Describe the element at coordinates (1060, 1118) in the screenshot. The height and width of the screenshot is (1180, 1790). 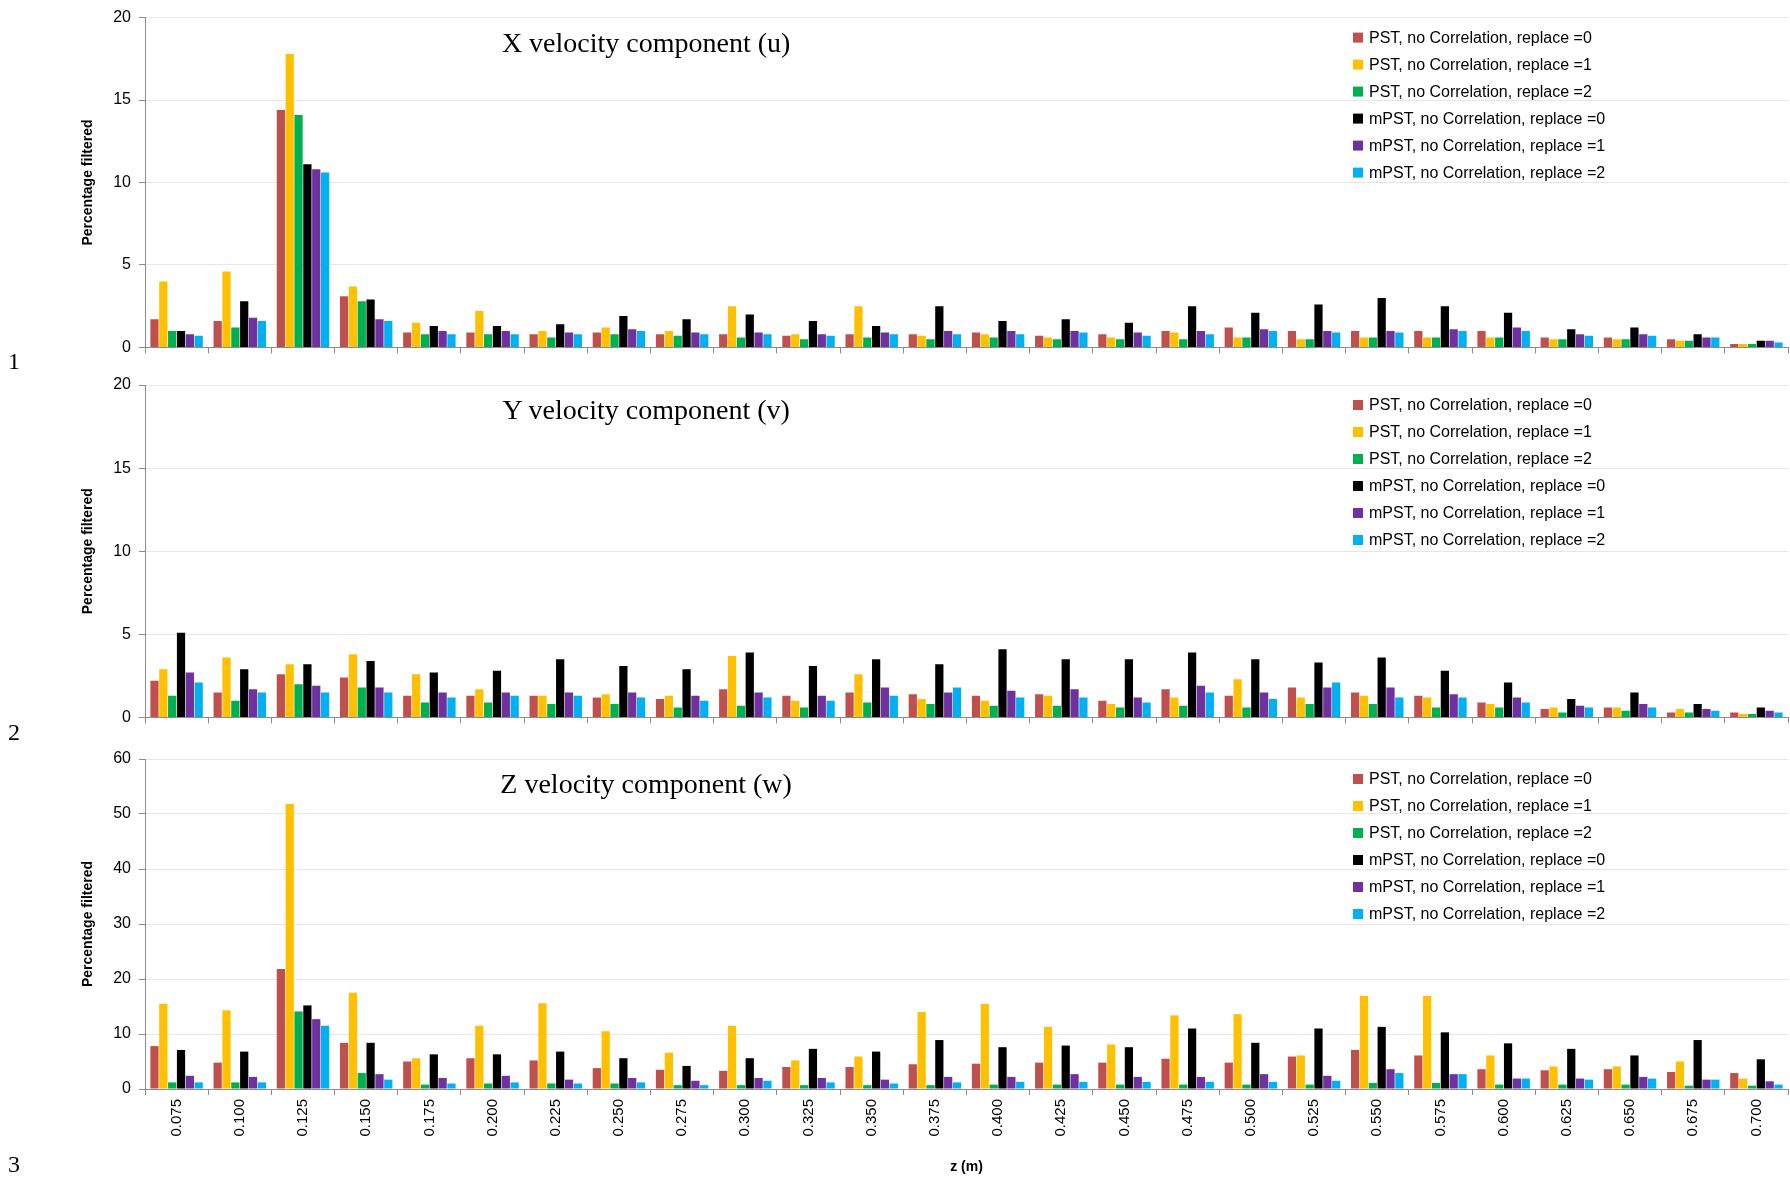
I see `x-tick-label: 0.425` at that location.